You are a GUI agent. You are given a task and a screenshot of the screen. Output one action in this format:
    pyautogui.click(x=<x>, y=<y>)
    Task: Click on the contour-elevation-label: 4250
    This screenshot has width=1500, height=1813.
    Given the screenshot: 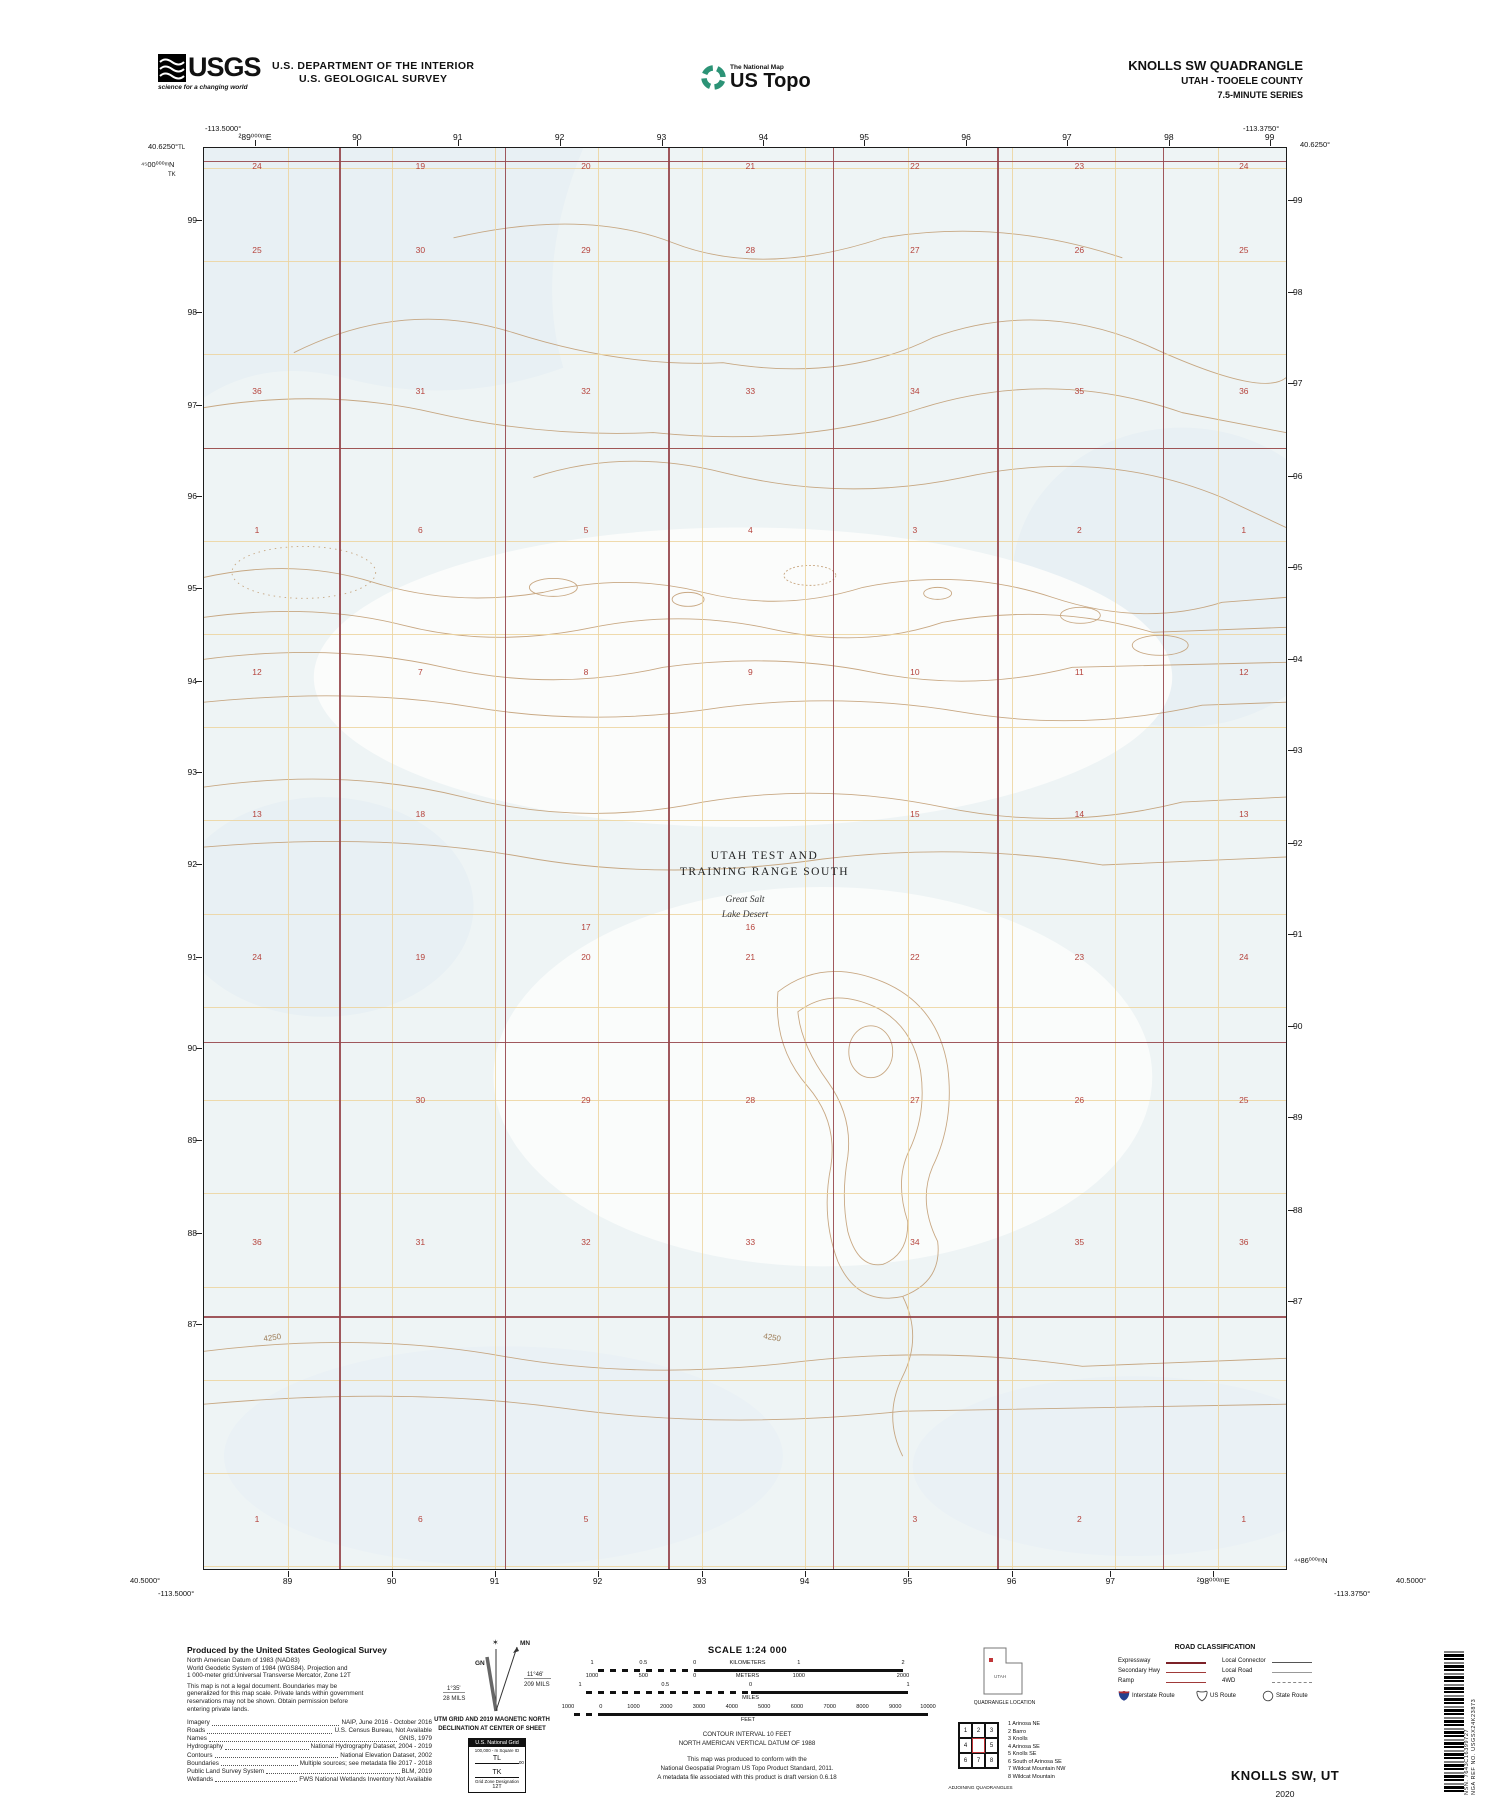 What is the action you would take?
    pyautogui.click(x=272, y=1337)
    